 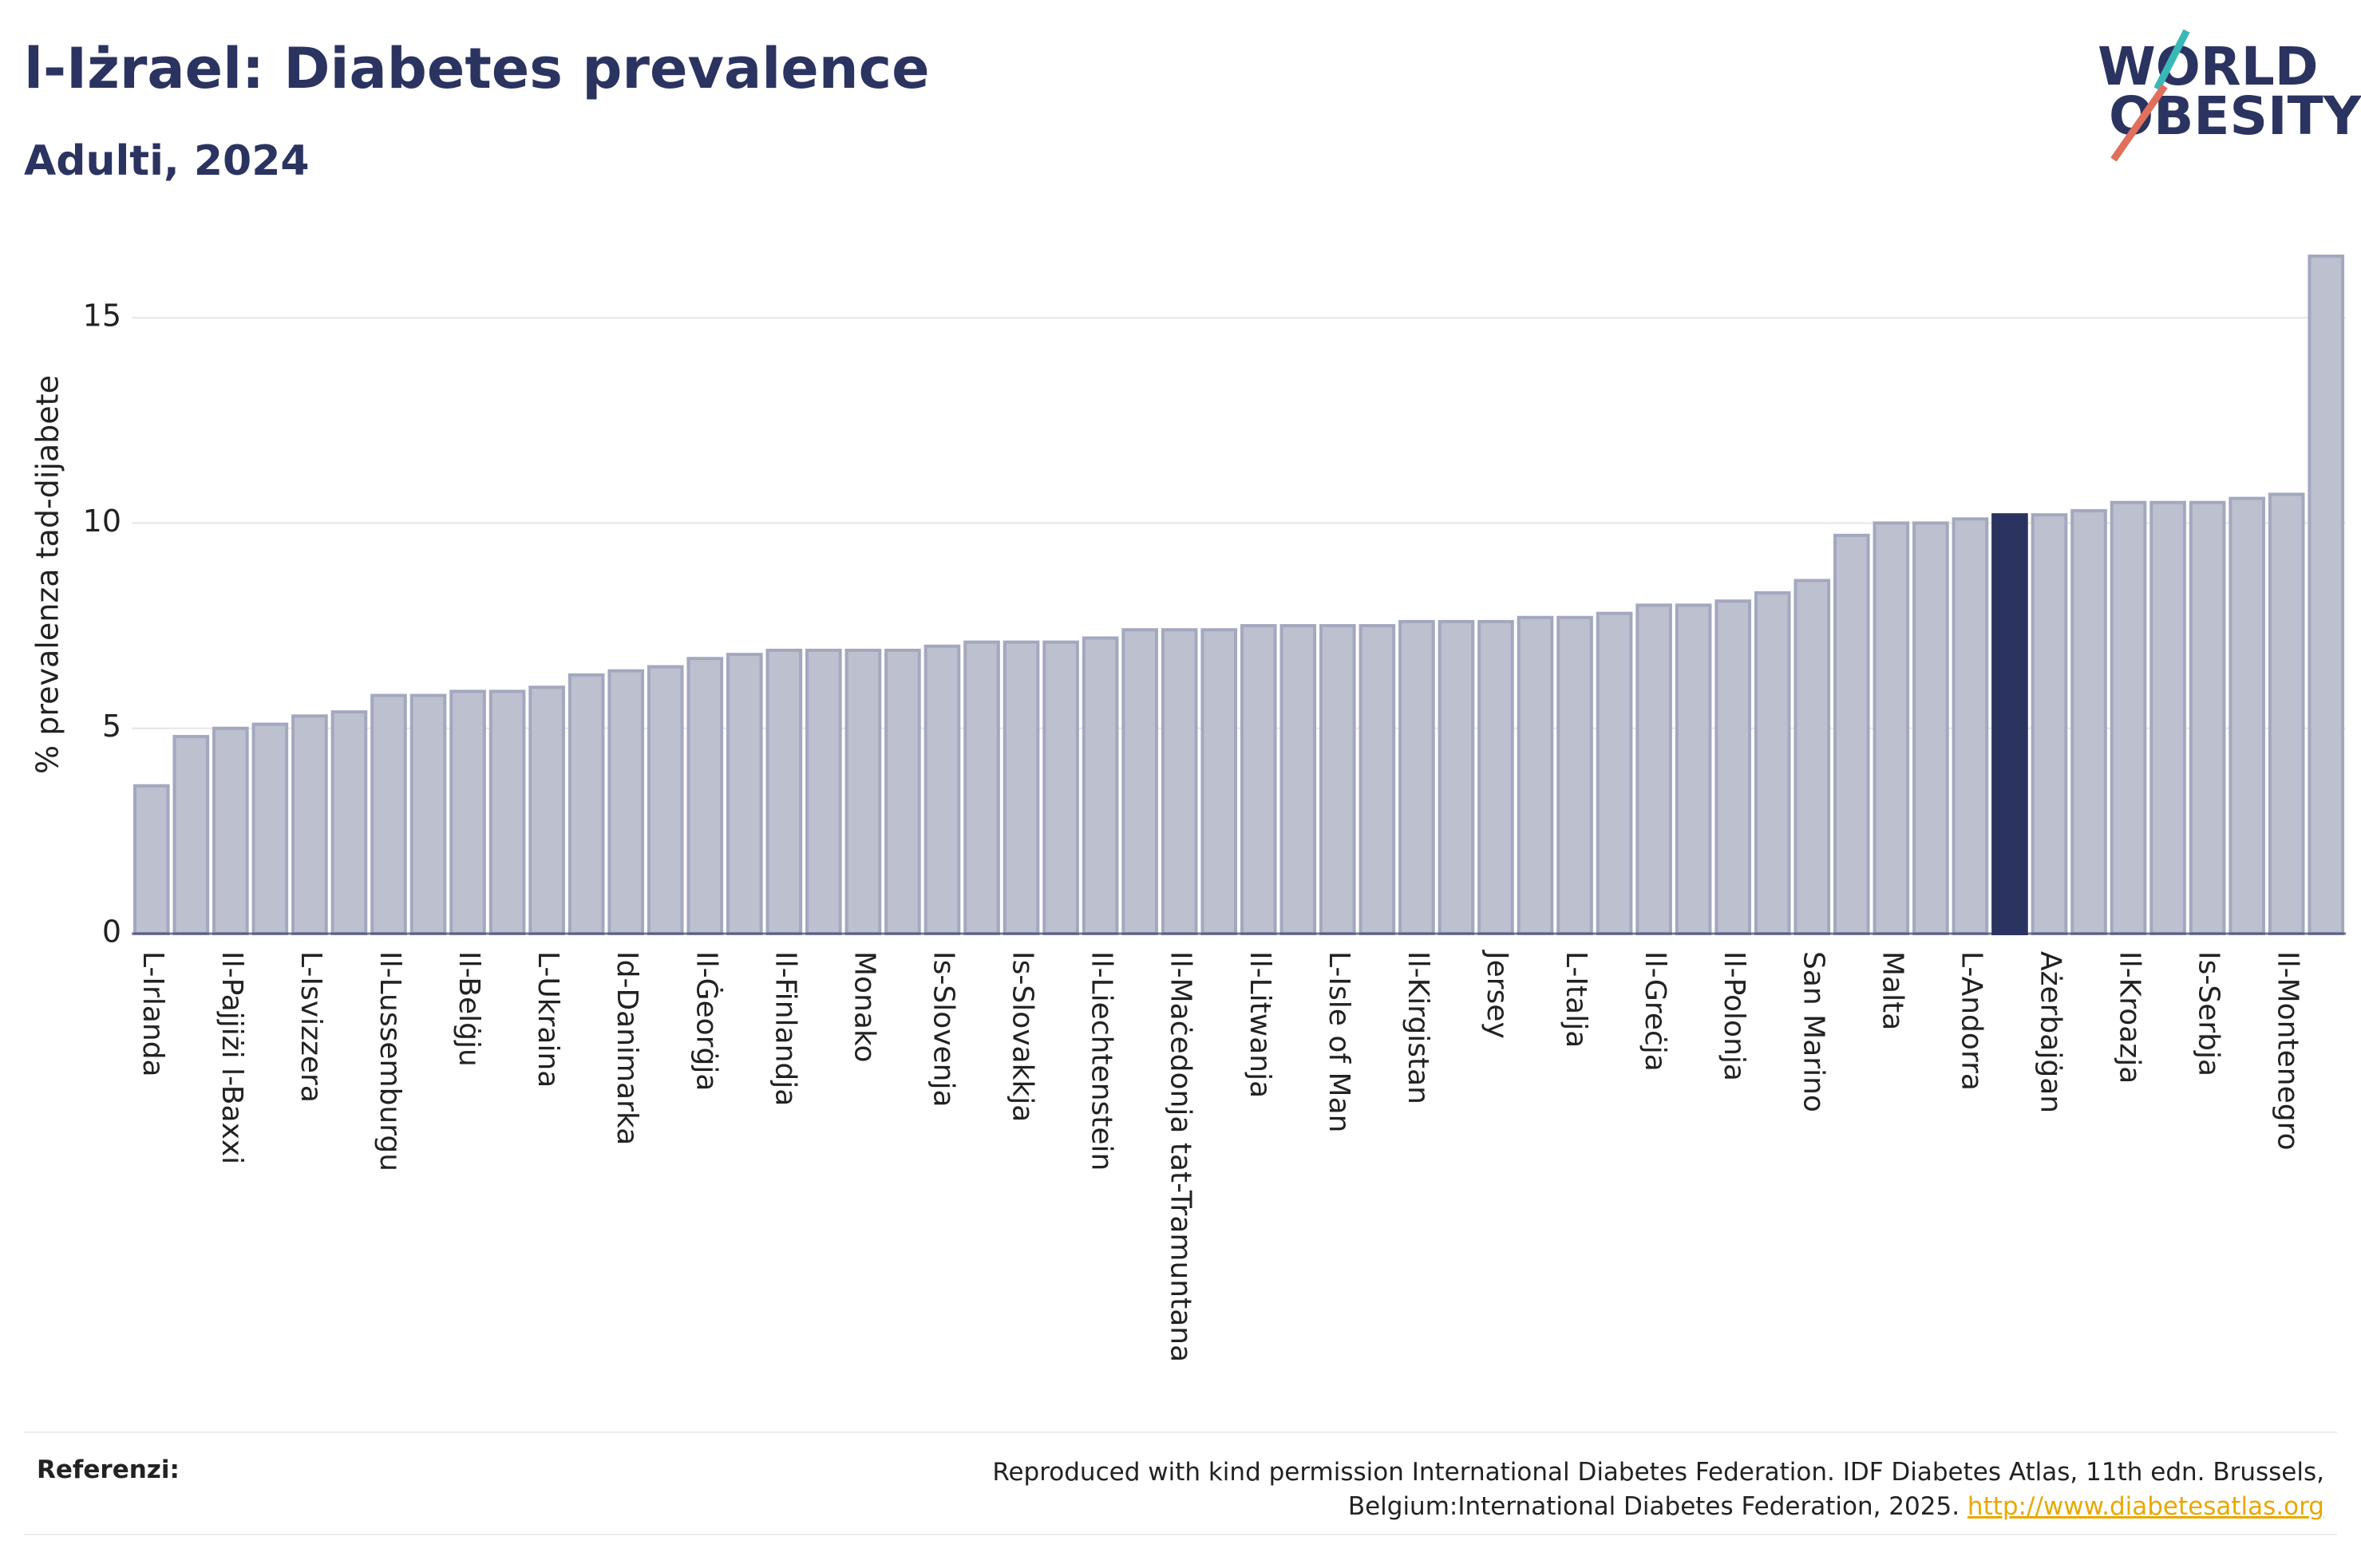 What do you see at coordinates (232, 1057) in the screenshot?
I see `x-tick-label: Il-Pajjiżi l-Baxxi` at bounding box center [232, 1057].